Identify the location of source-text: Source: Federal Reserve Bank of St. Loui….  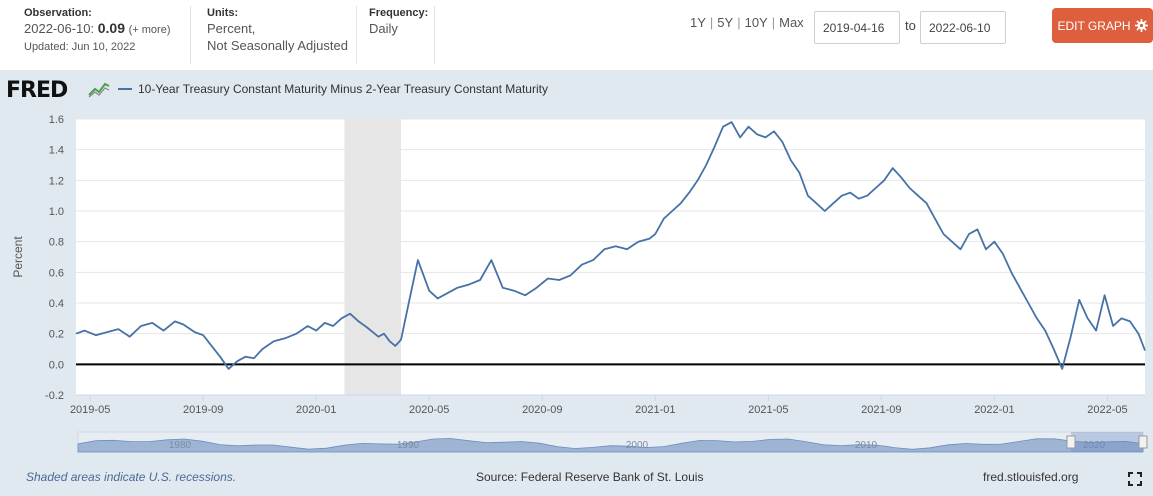
(590, 477).